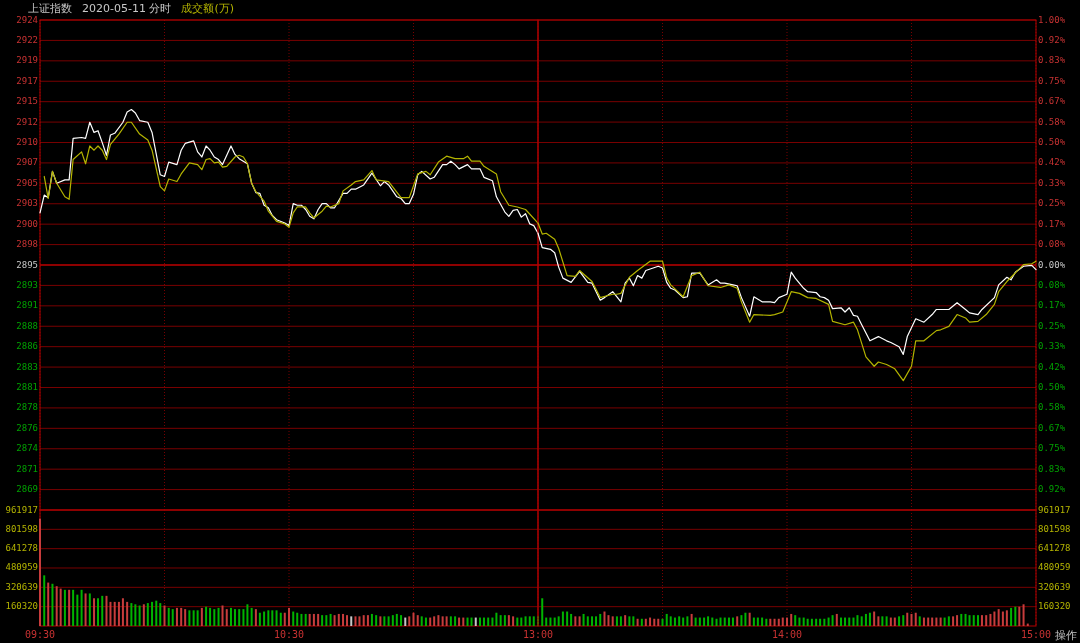  What do you see at coordinates (27, 489) in the screenshot?
I see `y-tick-label: 2869` at bounding box center [27, 489].